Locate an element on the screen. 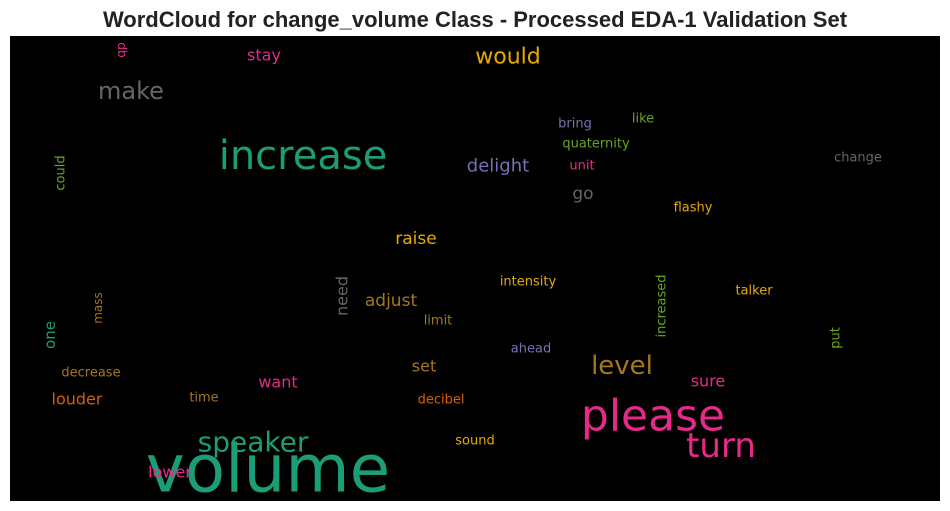 The image size is (950, 511). word-decibel: decibel is located at coordinates (441, 400).